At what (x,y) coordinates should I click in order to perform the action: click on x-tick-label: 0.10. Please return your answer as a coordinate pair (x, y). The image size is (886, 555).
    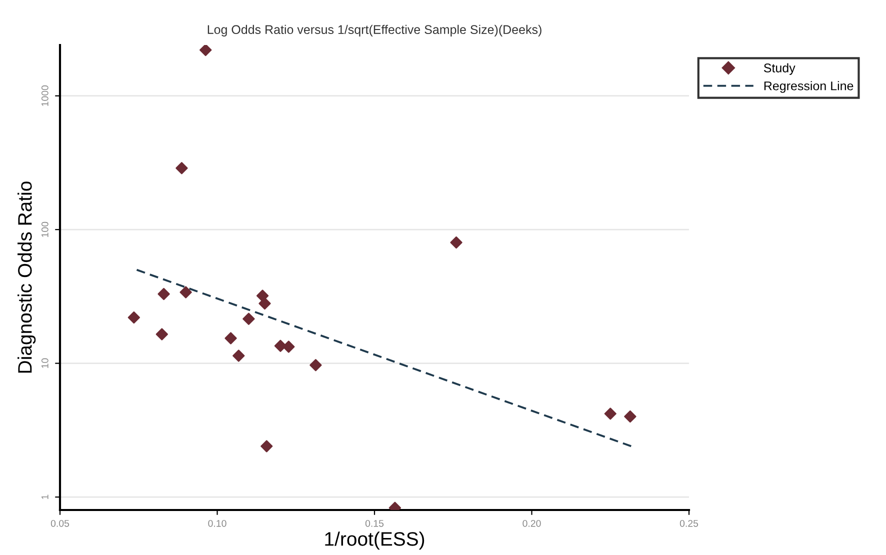
    Looking at the image, I should click on (217, 523).